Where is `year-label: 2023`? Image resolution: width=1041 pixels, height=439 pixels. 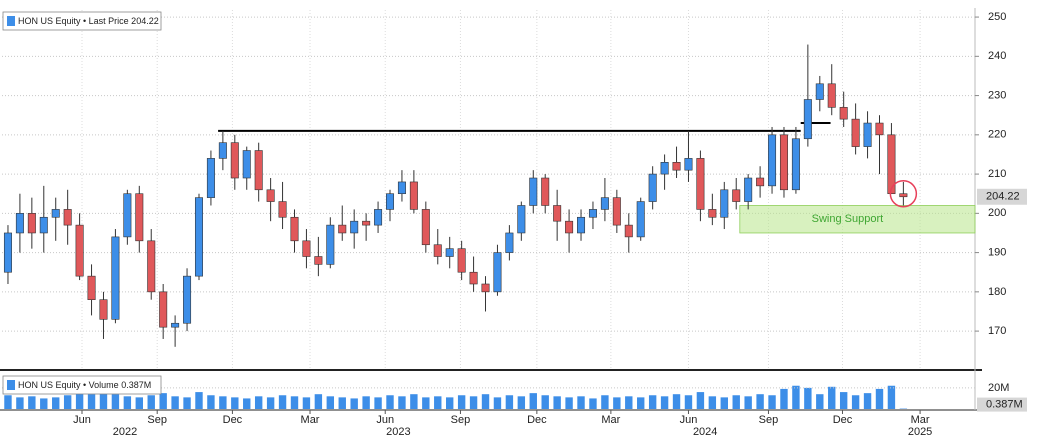
year-label: 2023 is located at coordinates (398, 432).